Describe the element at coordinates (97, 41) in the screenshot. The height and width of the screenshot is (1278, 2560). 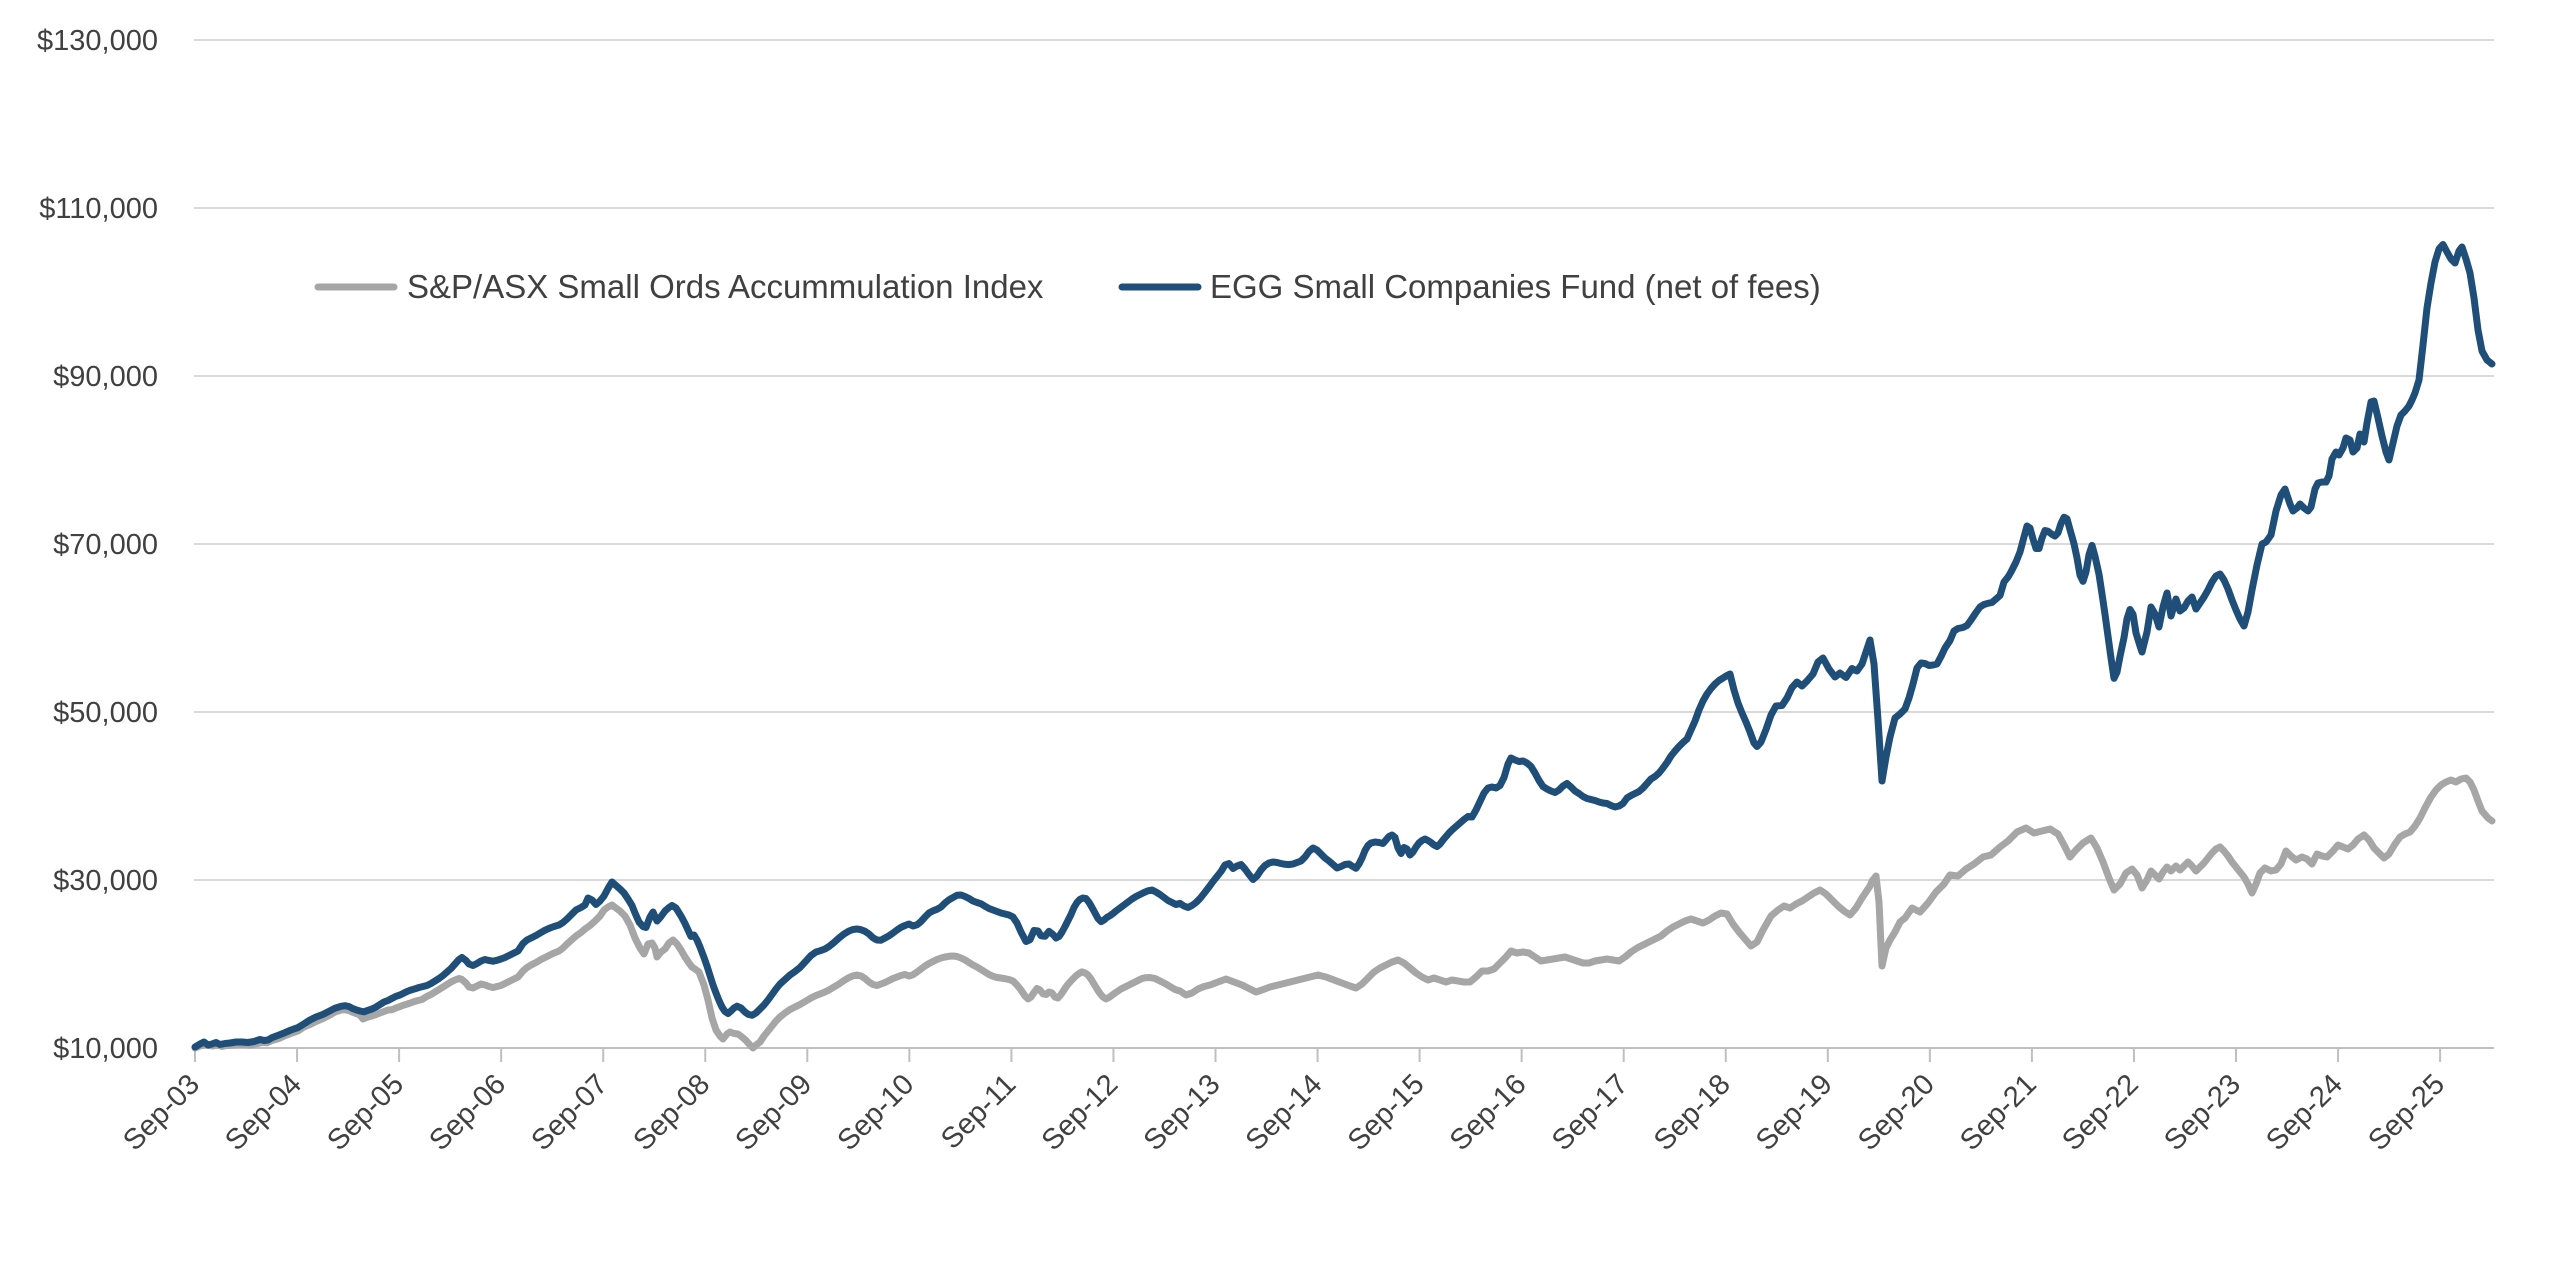
I see `svg-text: $130,000` at that location.